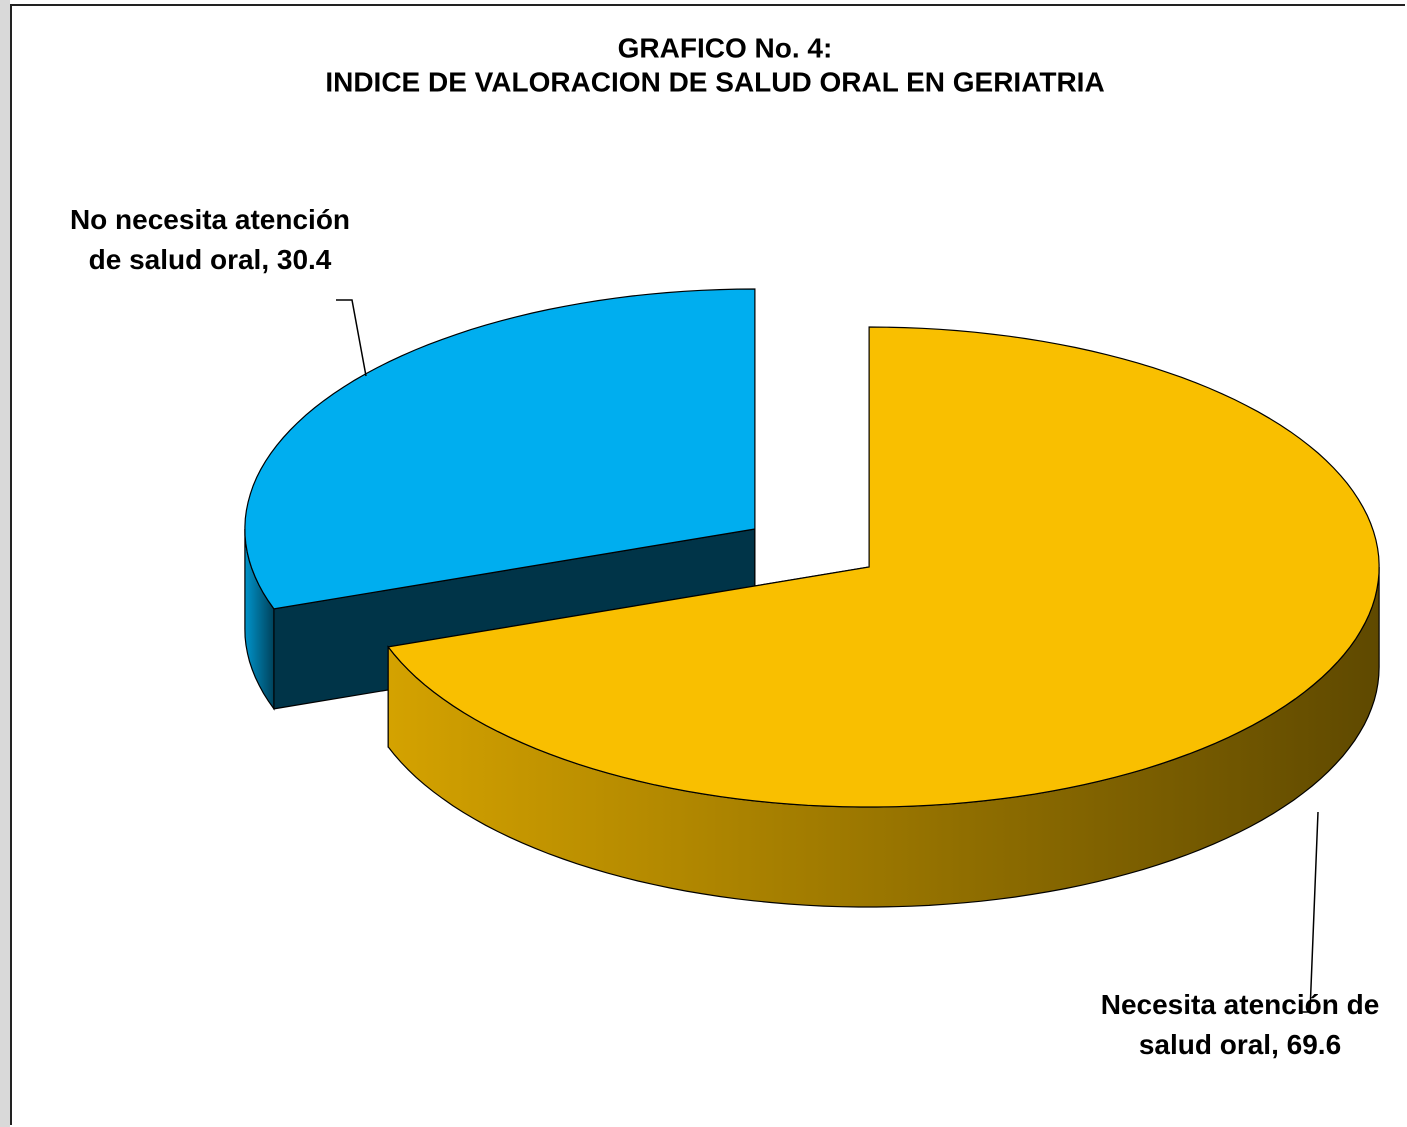 This screenshot has width=1407, height=1127. Describe the element at coordinates (210, 239) in the screenshot. I see `data-label: No necesita atención de salud oral, 30.4` at that location.